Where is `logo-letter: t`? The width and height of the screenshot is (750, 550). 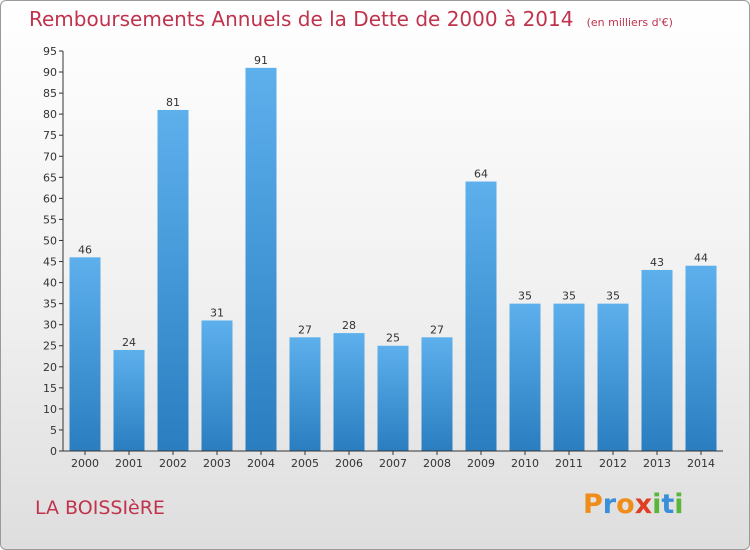
logo-letter: t is located at coordinates (668, 504).